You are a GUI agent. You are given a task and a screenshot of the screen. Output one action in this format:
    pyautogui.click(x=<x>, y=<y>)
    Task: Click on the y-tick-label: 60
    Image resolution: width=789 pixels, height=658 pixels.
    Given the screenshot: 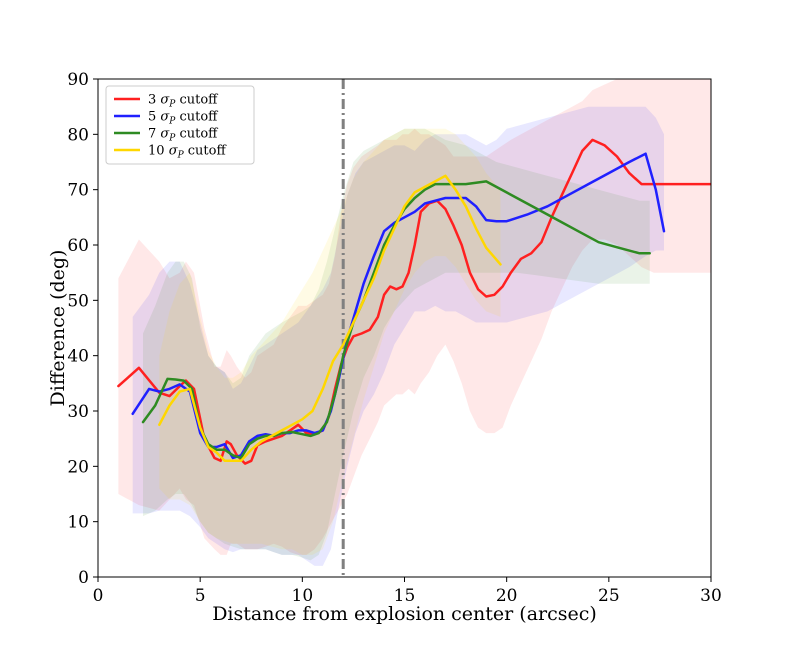 What is the action you would take?
    pyautogui.click(x=78, y=246)
    